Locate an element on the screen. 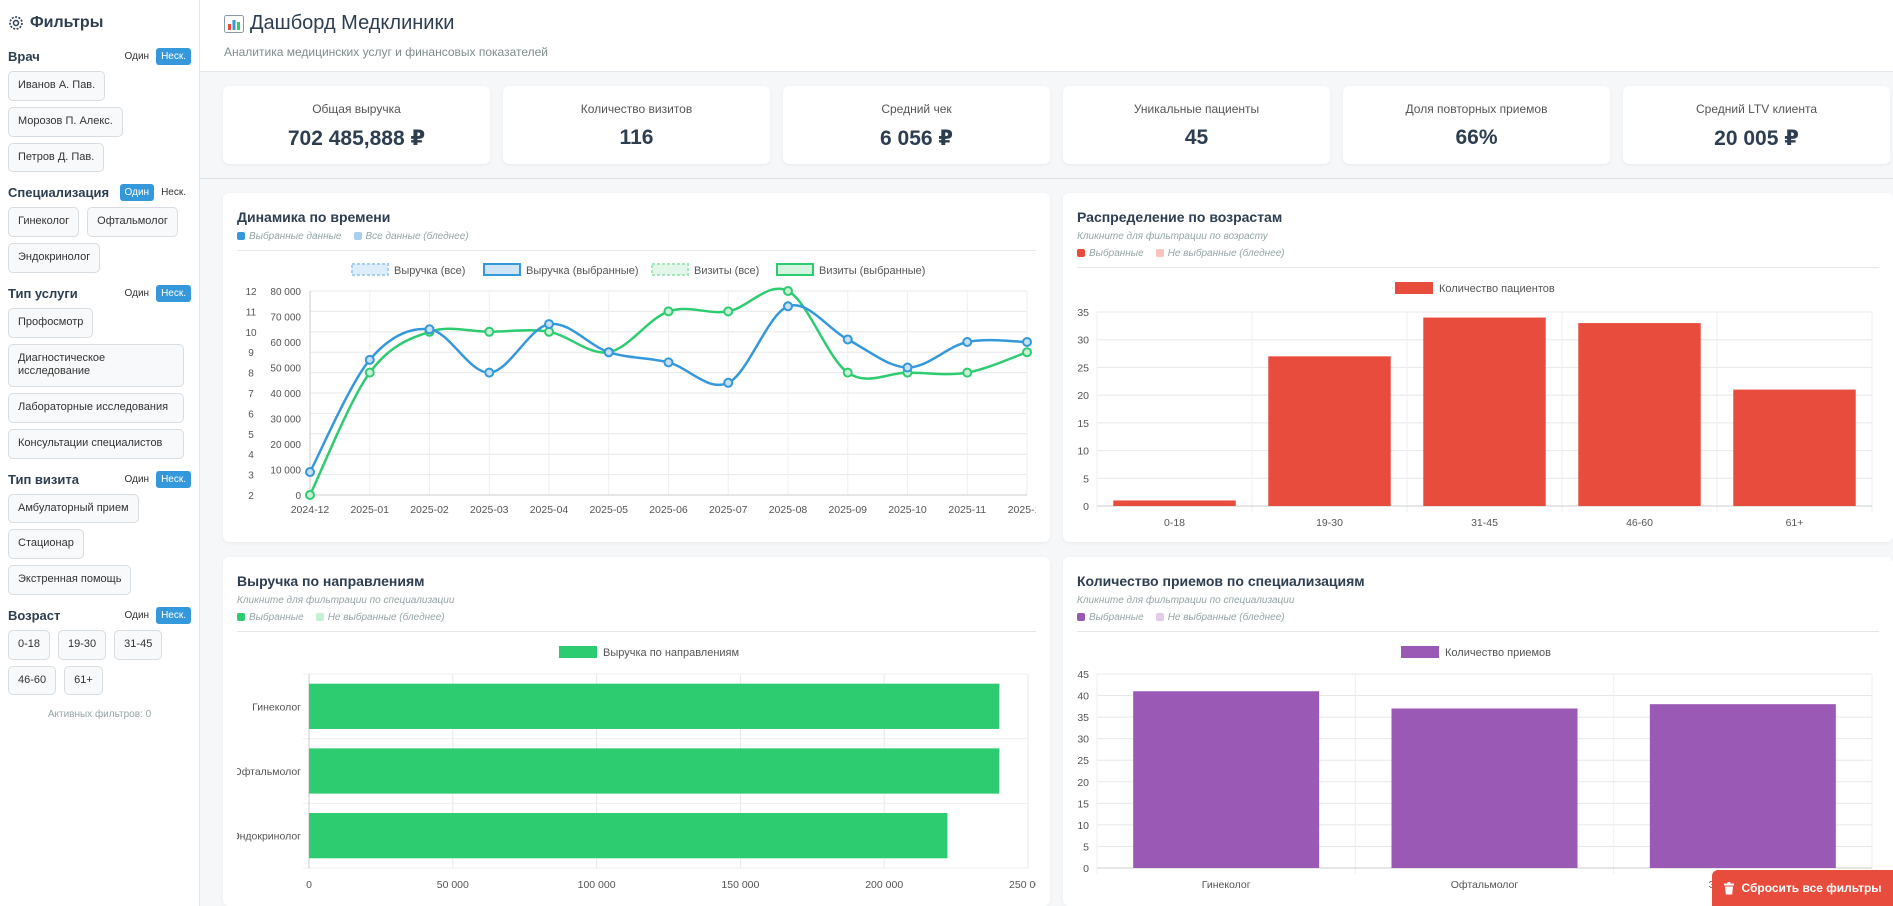  revenue-panel-legend: Выбранные Не выбранные (бледнее) is located at coordinates (636, 617).